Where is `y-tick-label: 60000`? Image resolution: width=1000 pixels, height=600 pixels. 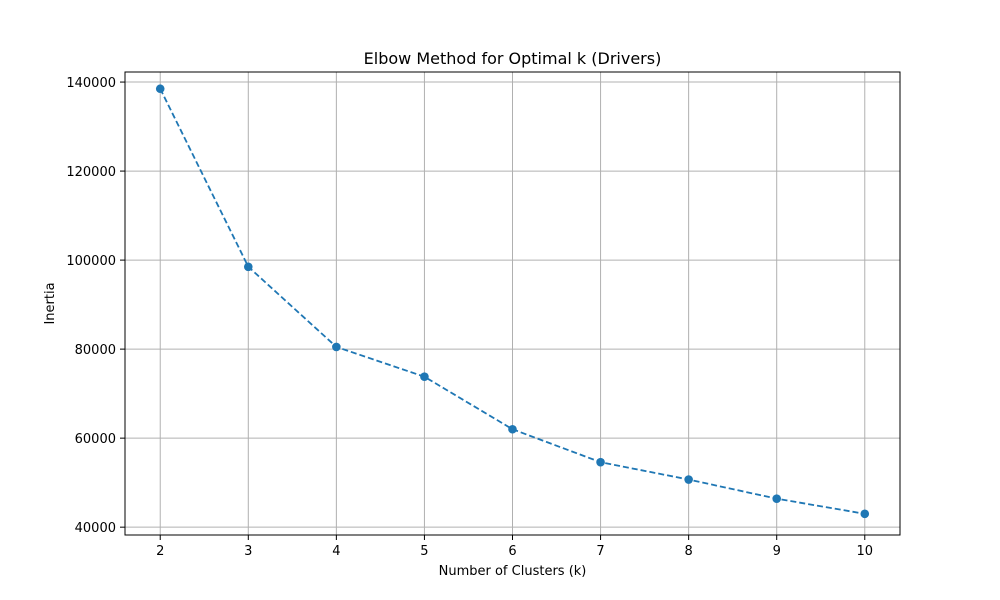
y-tick-label: 60000 is located at coordinates (95, 439).